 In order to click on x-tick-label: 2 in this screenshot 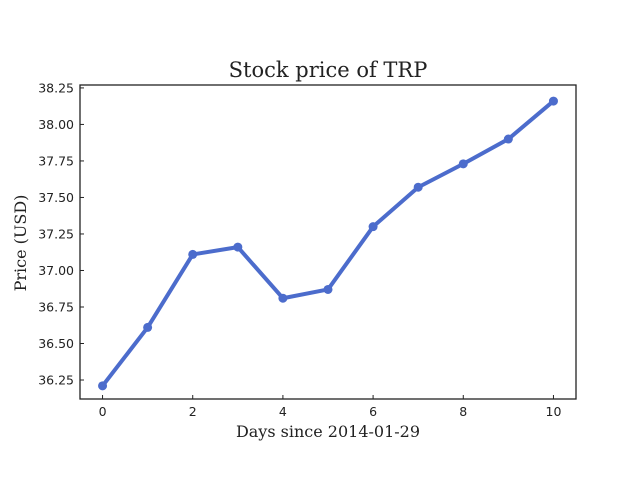, I will do `click(193, 411)`.